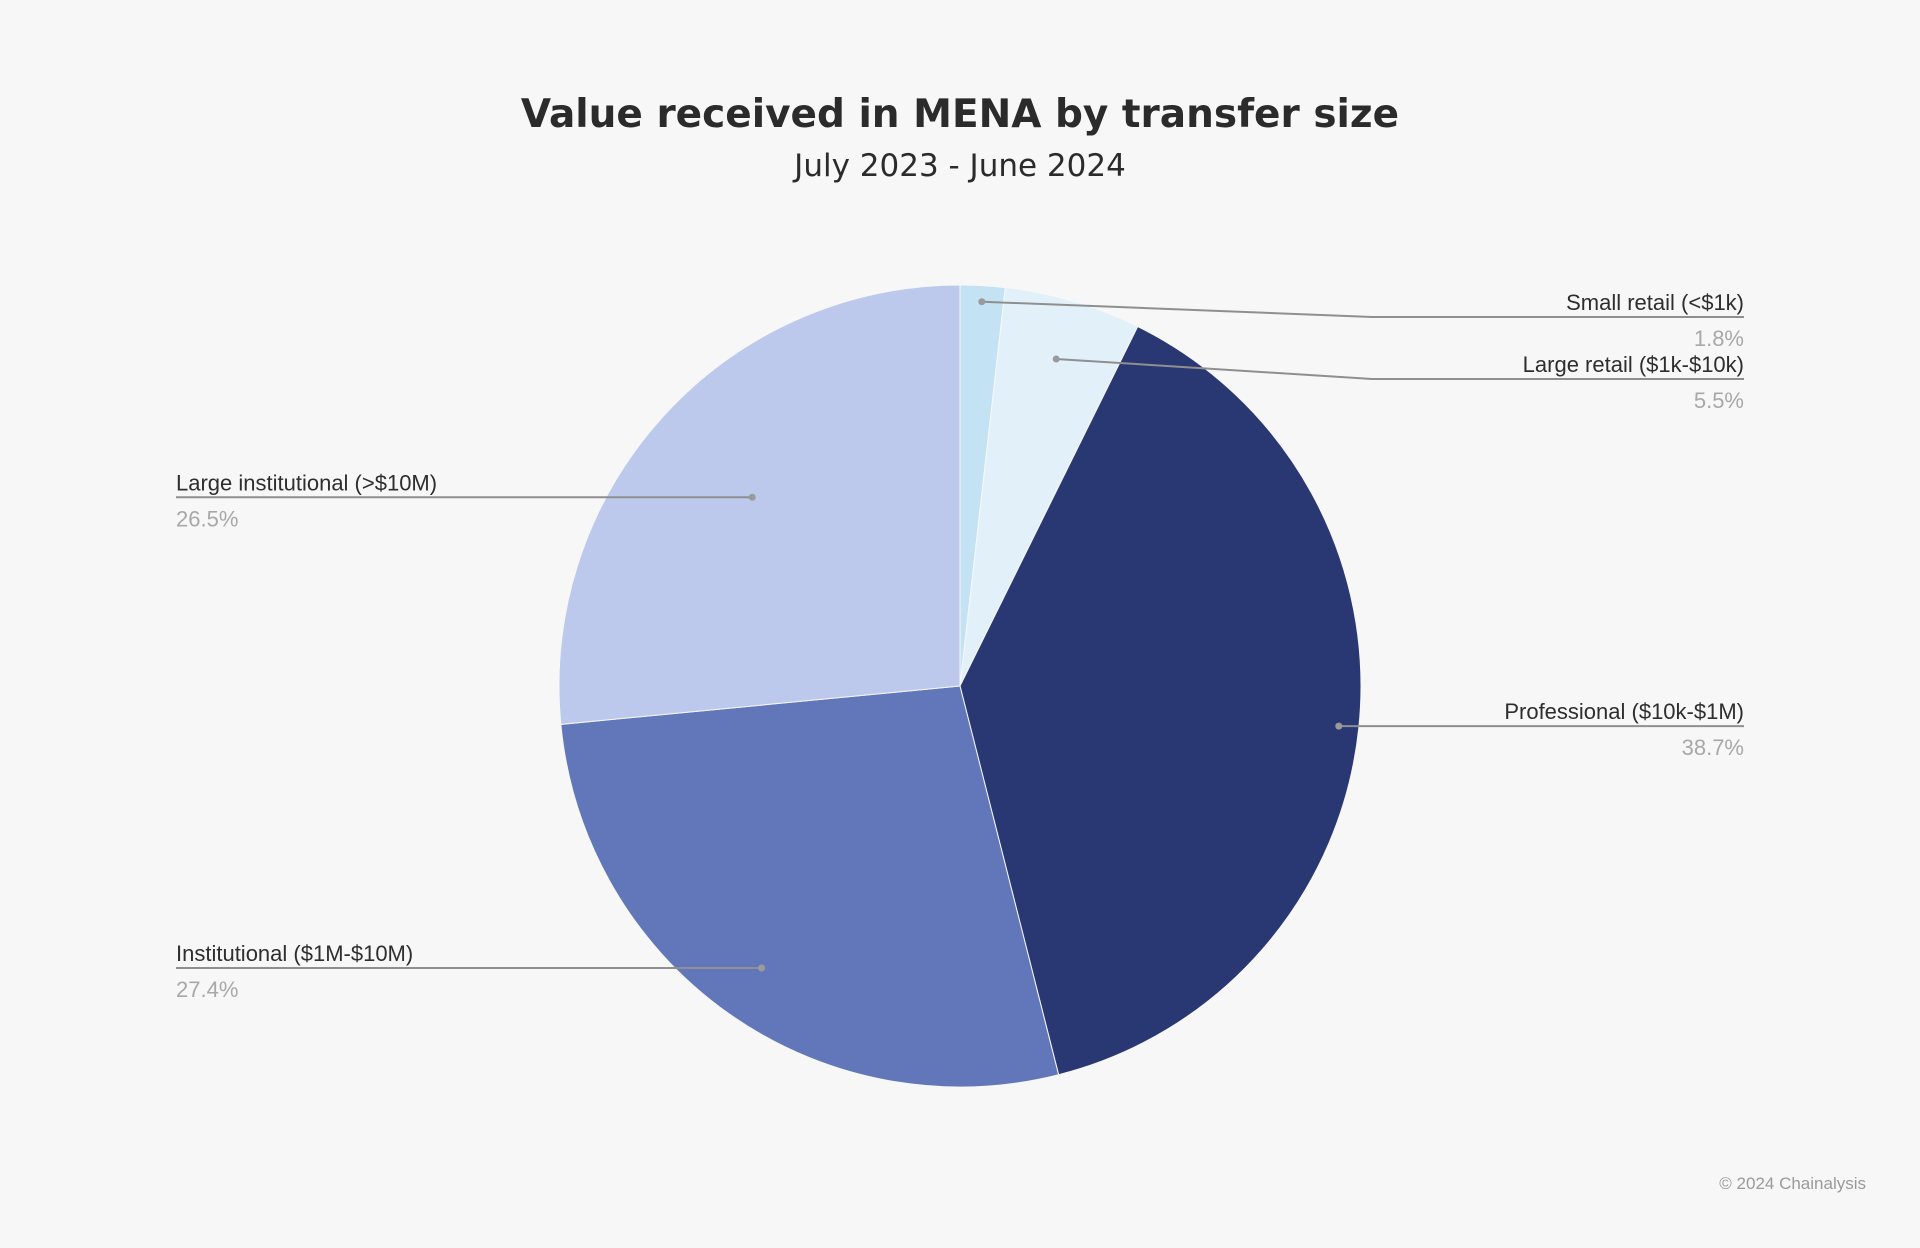 This screenshot has width=1920, height=1248. I want to click on leader-line-large-retail-1k-10k, so click(1400, 369).